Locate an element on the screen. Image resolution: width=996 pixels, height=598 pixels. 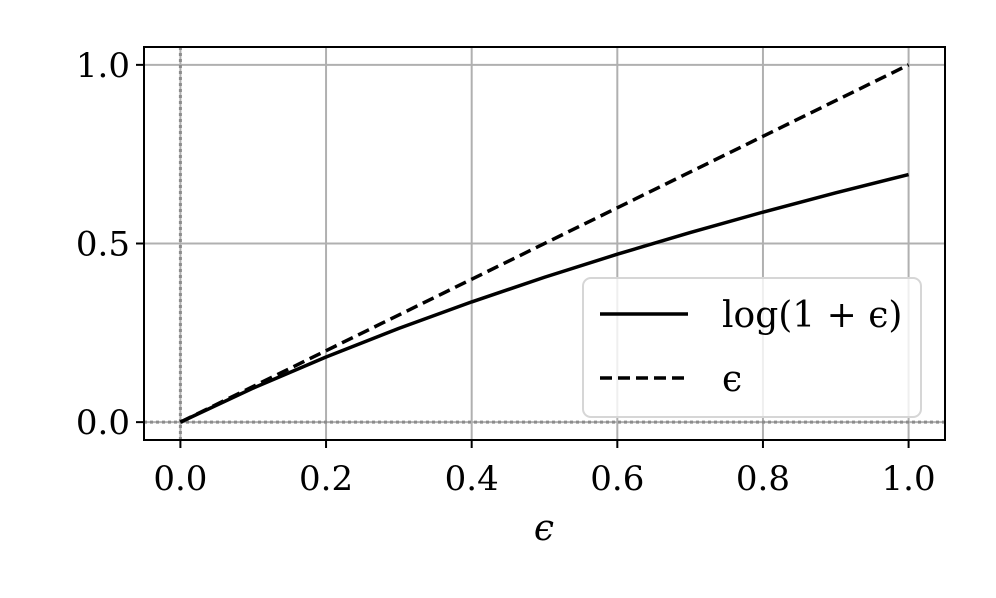
y-axis: 0.0 0.5 1.0 is located at coordinates (110, 244).